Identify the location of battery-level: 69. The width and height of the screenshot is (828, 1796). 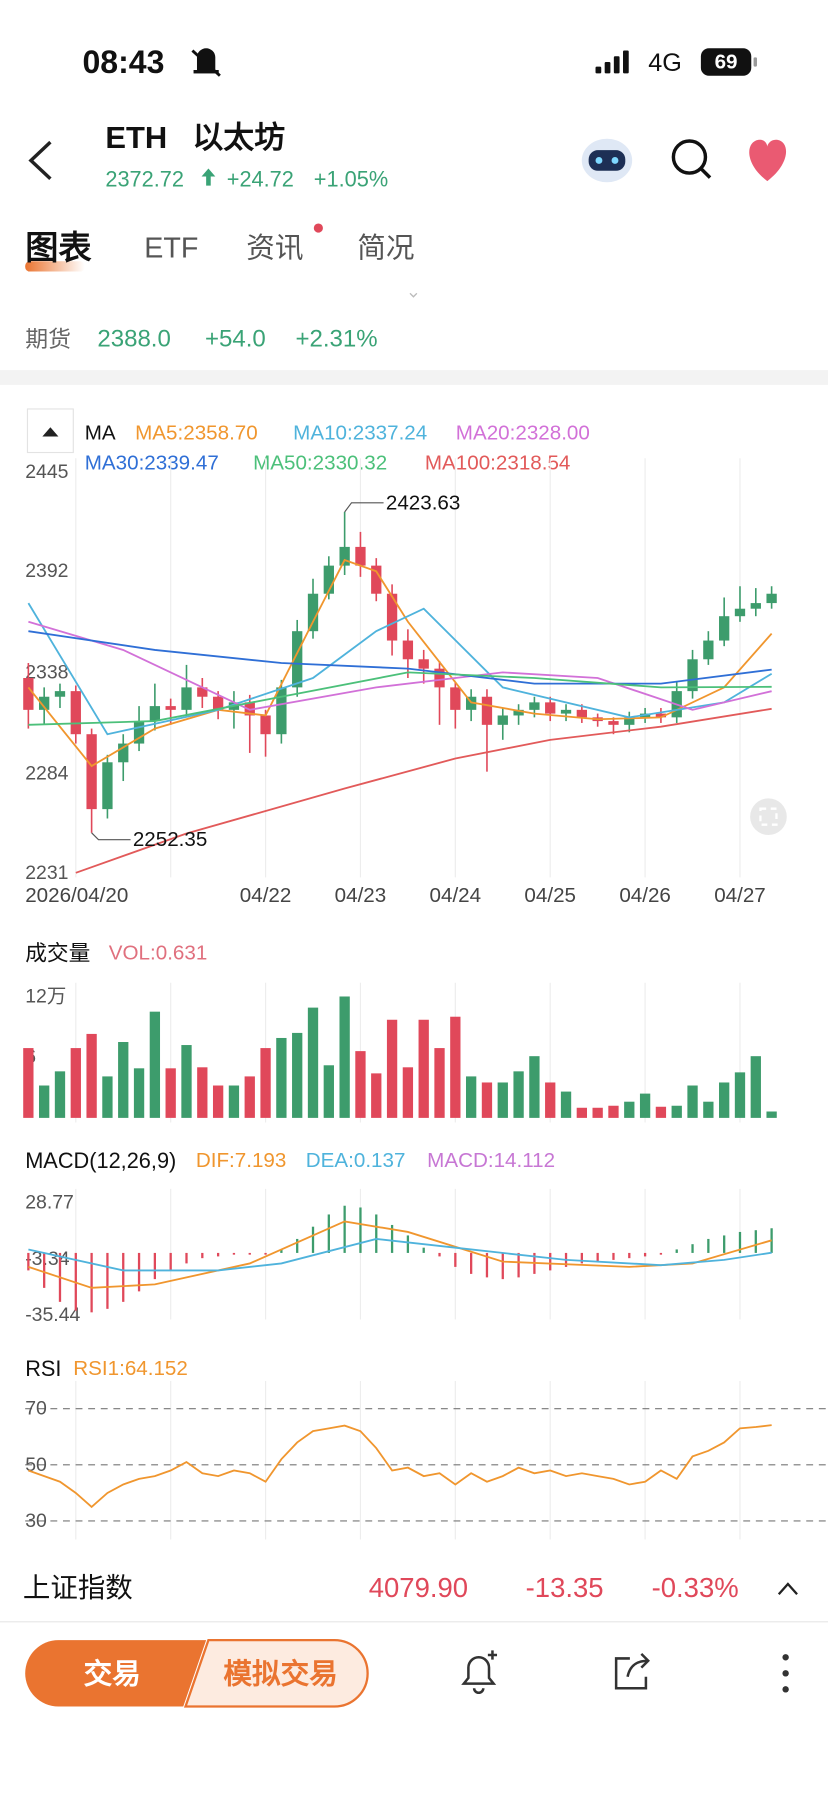
(726, 61).